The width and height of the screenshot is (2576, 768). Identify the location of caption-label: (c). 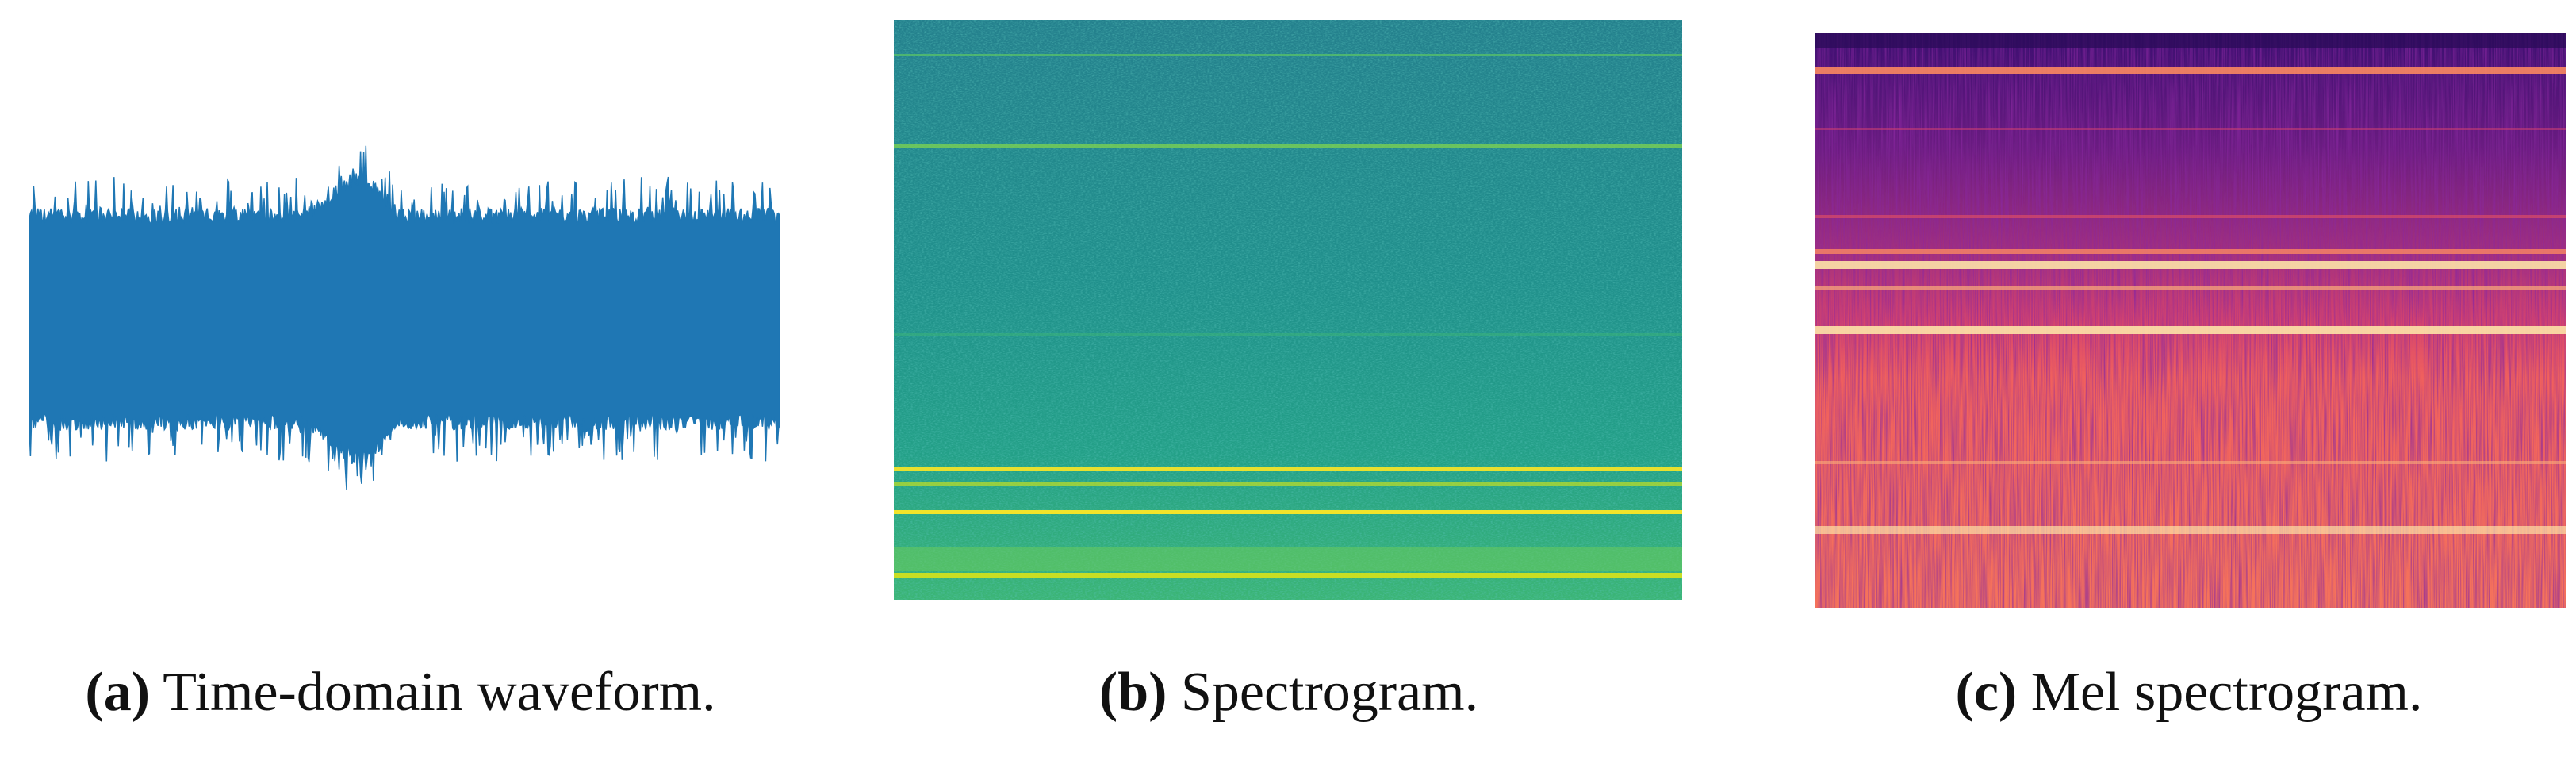
(1987, 693).